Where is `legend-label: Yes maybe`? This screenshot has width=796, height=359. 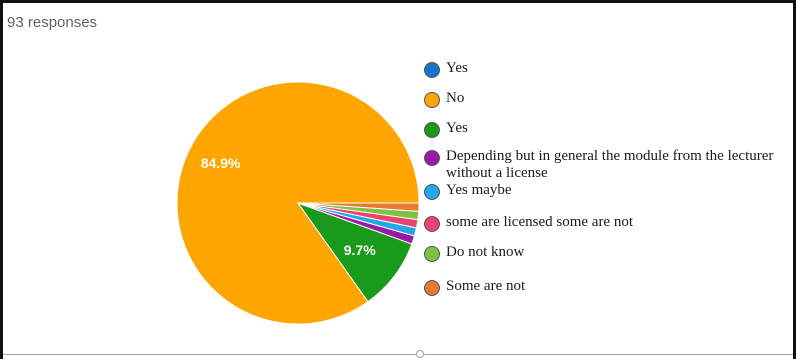 legend-label: Yes maybe is located at coordinates (479, 190).